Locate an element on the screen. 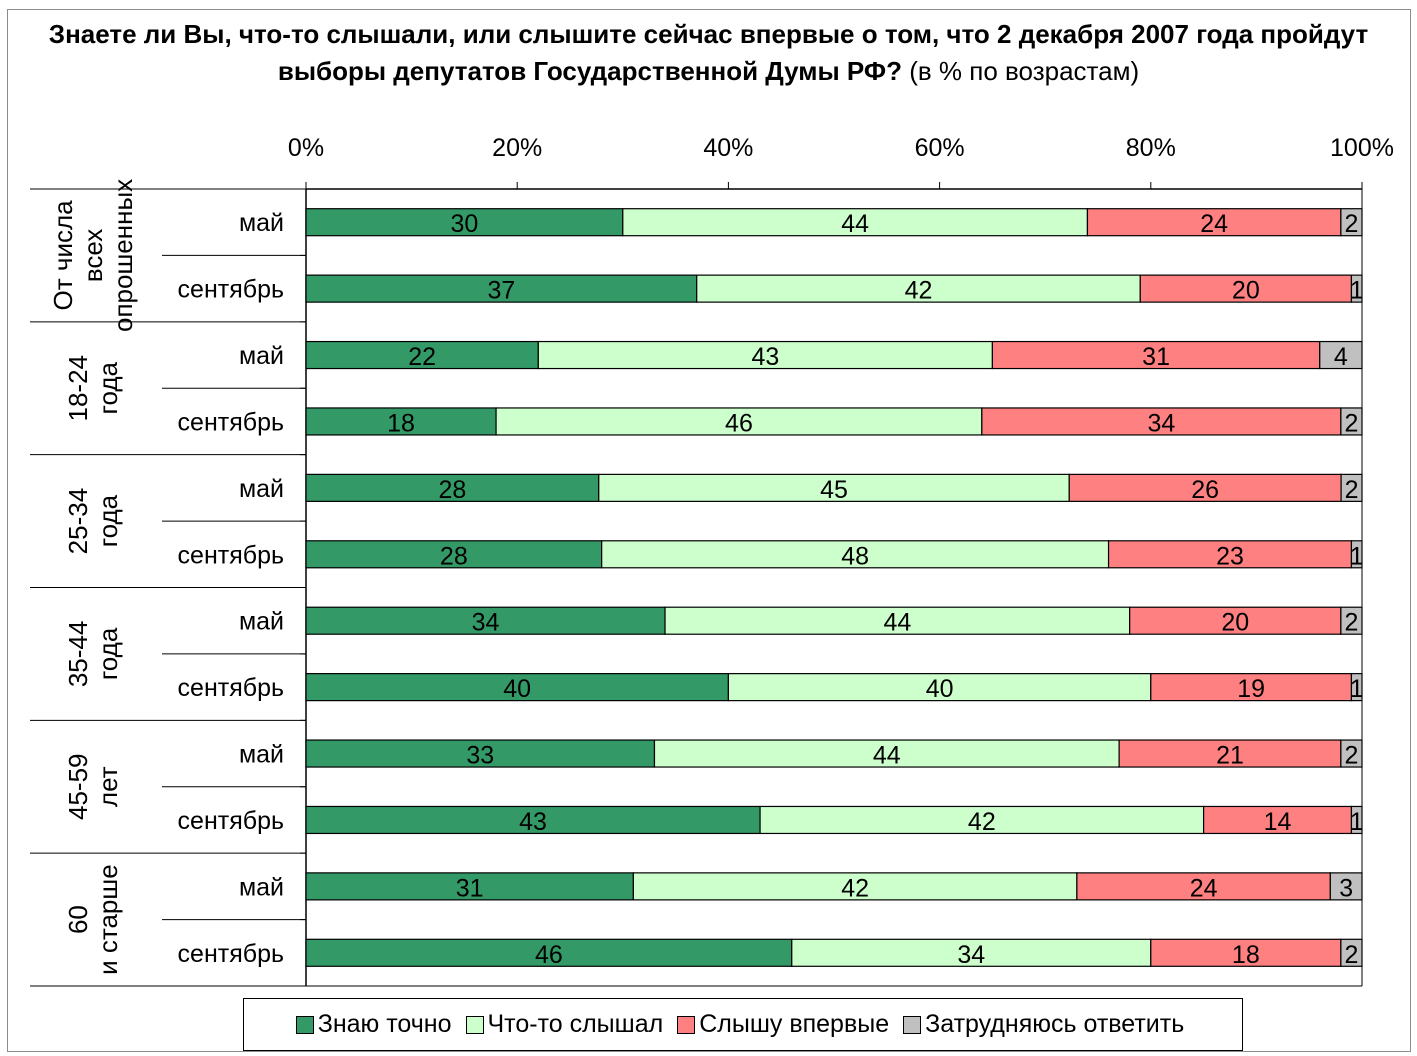 The width and height of the screenshot is (1417, 1056). x-tick-label: 60% is located at coordinates (940, 148).